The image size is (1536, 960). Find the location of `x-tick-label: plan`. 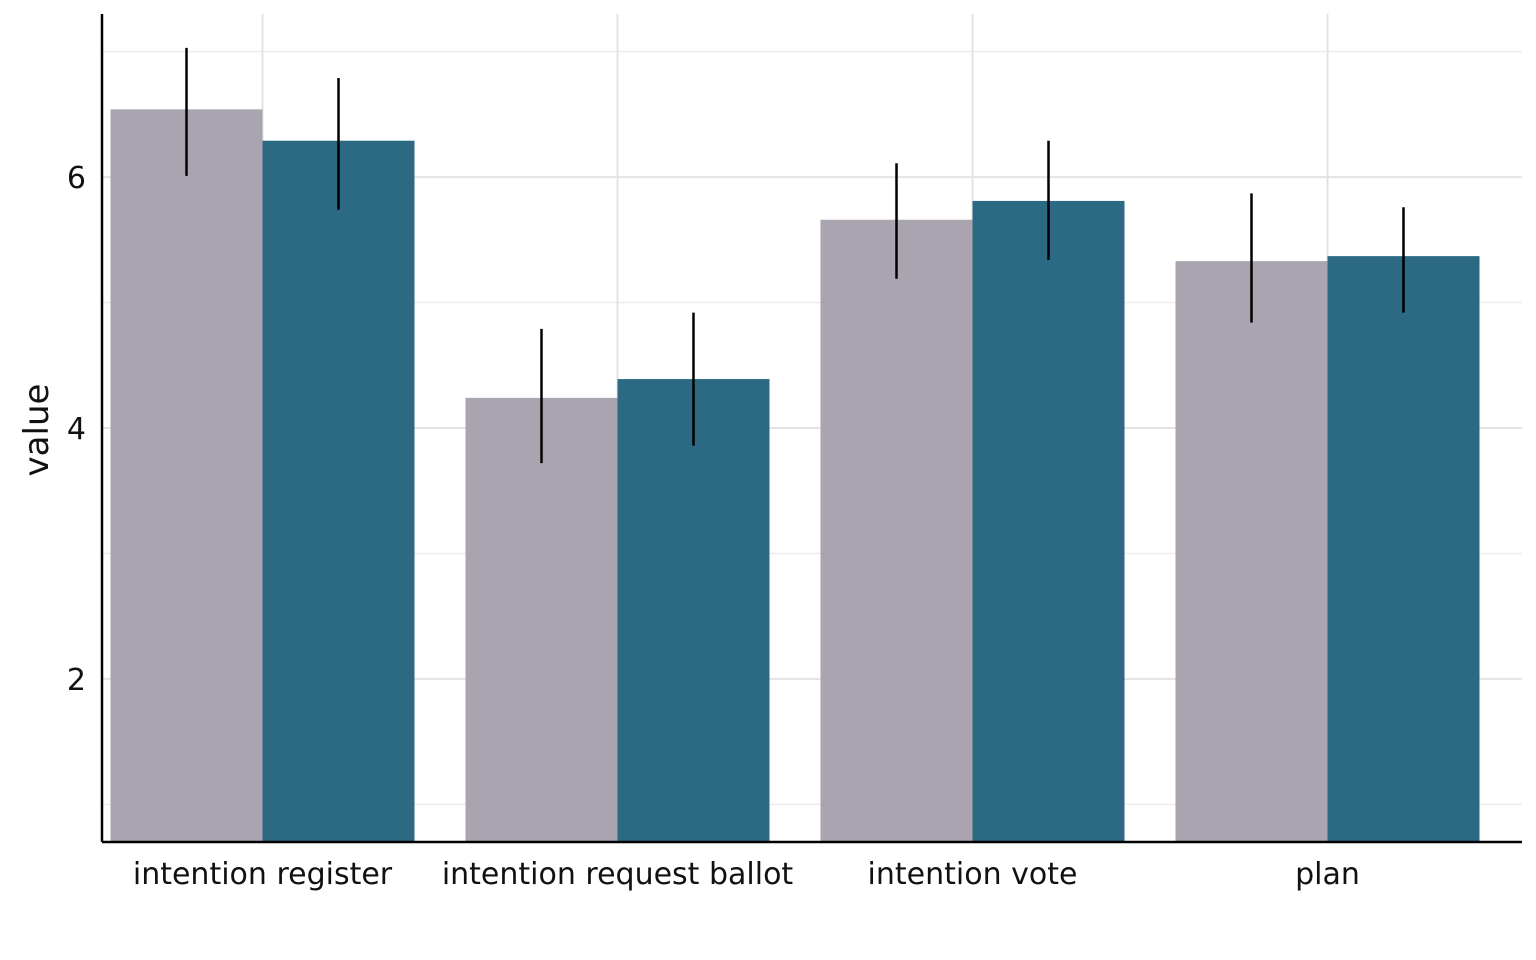

x-tick-label: plan is located at coordinates (1327, 874).